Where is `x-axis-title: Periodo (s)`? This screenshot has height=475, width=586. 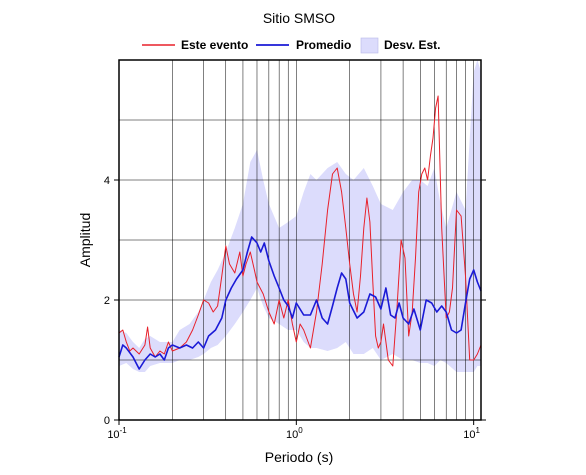
x-axis-title: Periodo (s) is located at coordinates (299, 457).